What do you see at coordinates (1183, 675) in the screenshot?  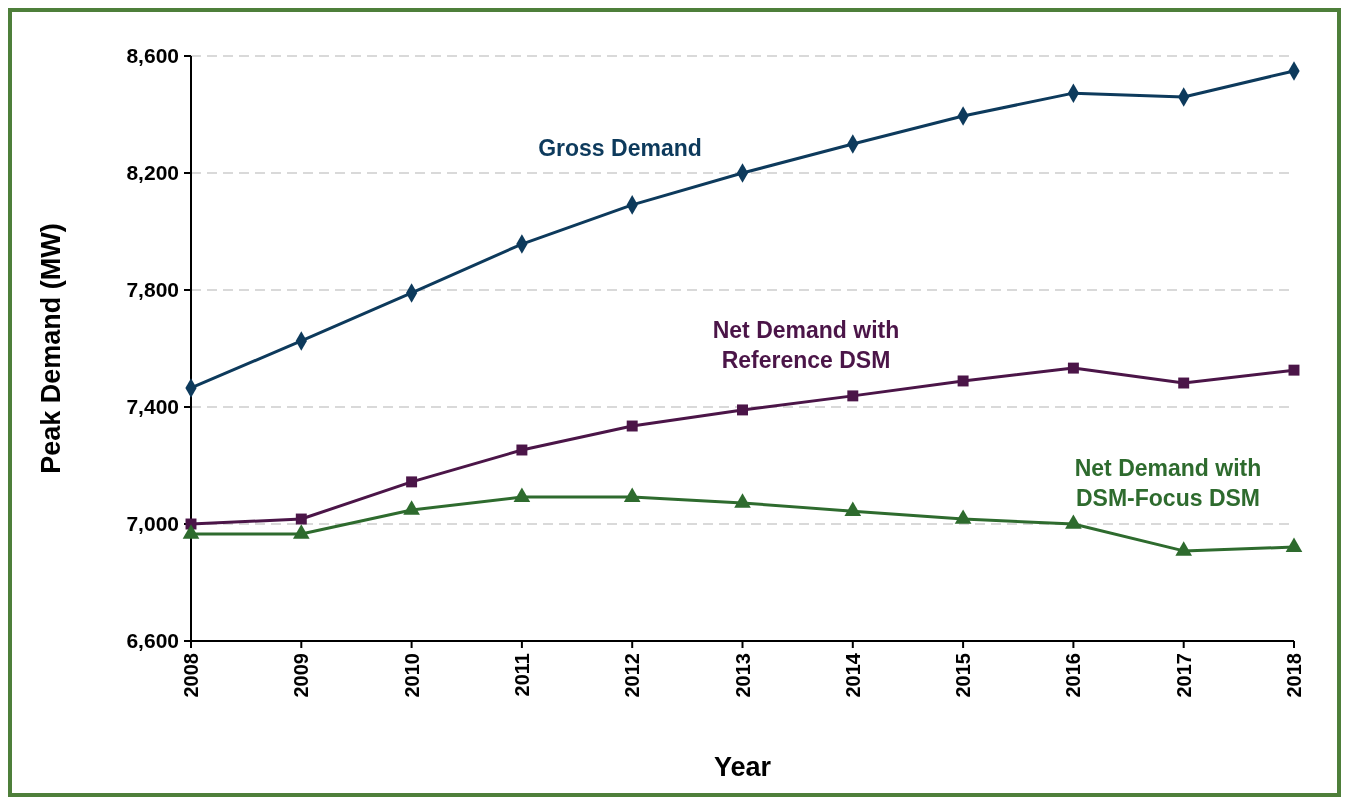 I see `x-tick-label: 2017` at bounding box center [1183, 675].